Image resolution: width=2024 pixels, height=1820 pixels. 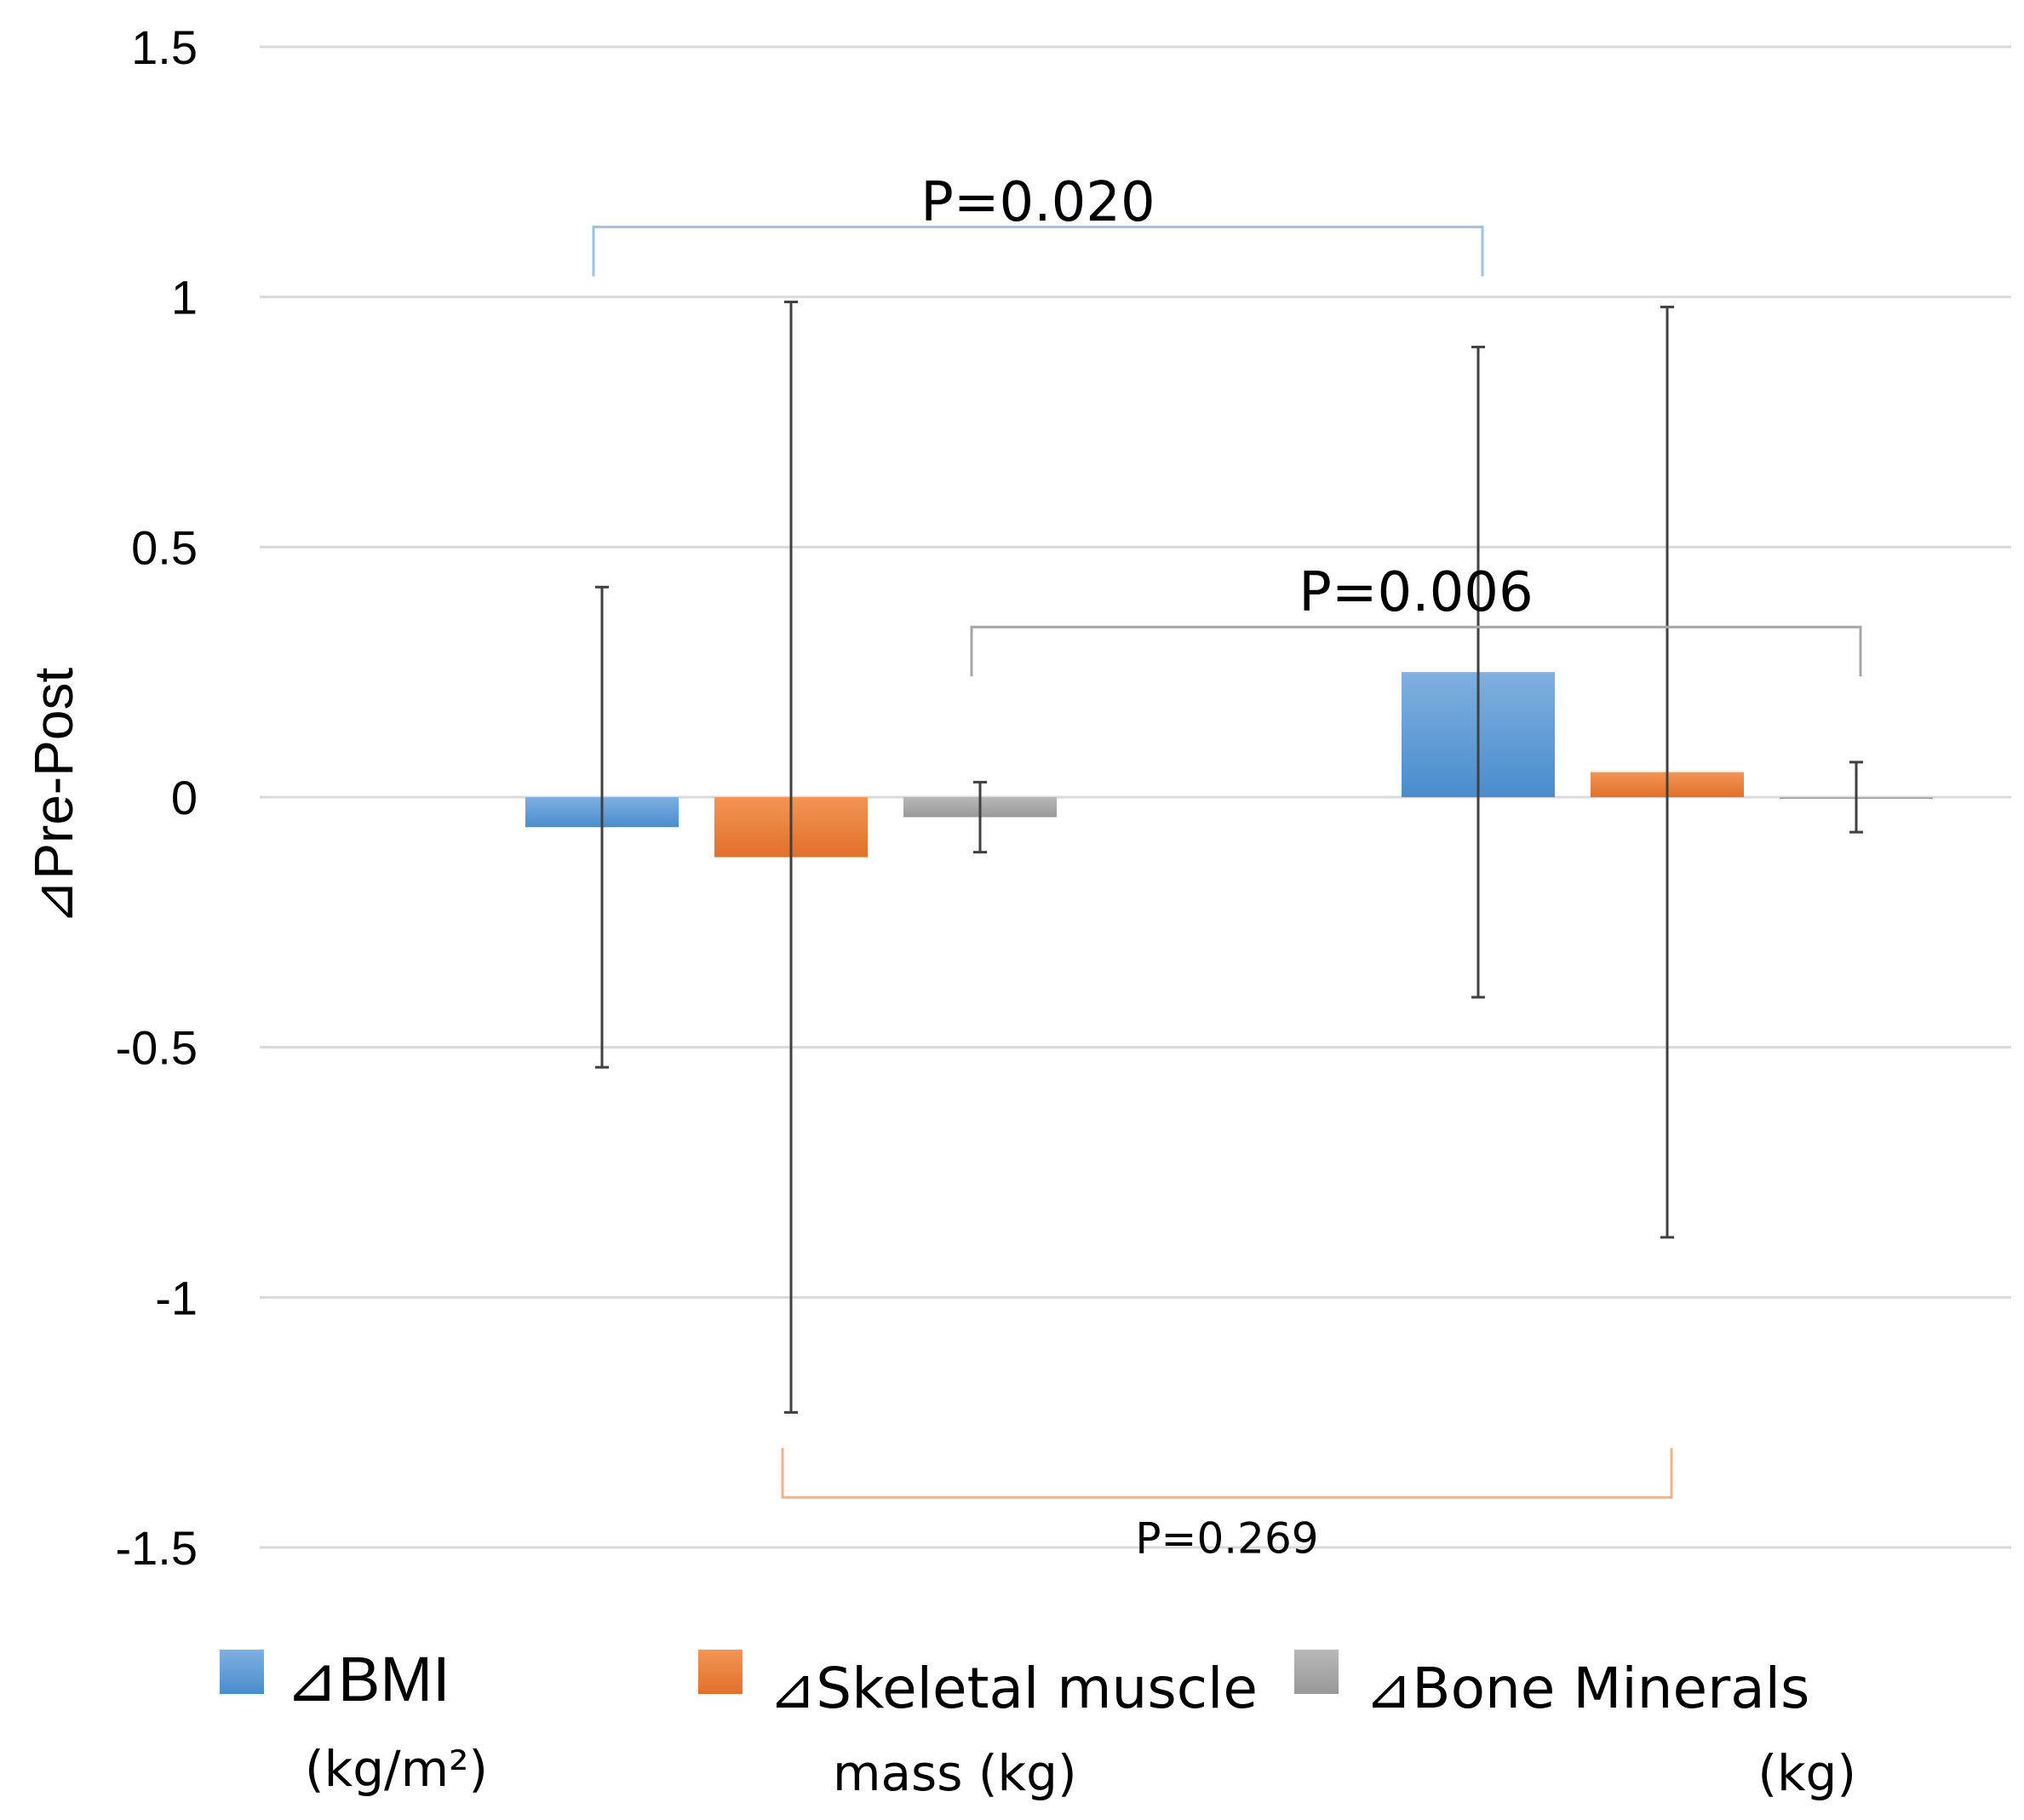 What do you see at coordinates (164, 47) in the screenshot?
I see `y-tick-label: 1.5` at bounding box center [164, 47].